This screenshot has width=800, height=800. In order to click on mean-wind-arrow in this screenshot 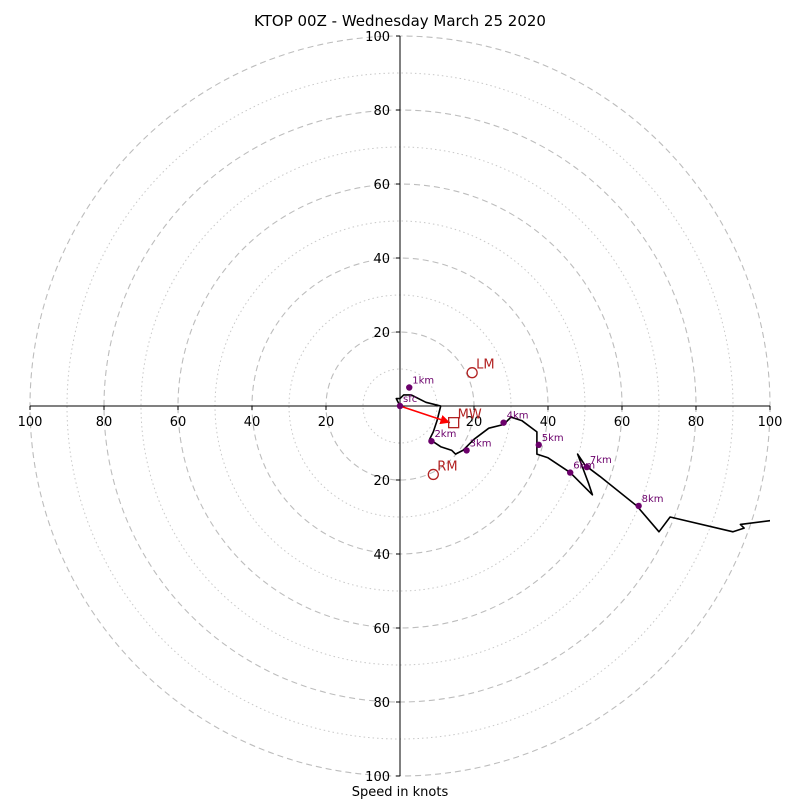, I will do `click(425, 415)`.